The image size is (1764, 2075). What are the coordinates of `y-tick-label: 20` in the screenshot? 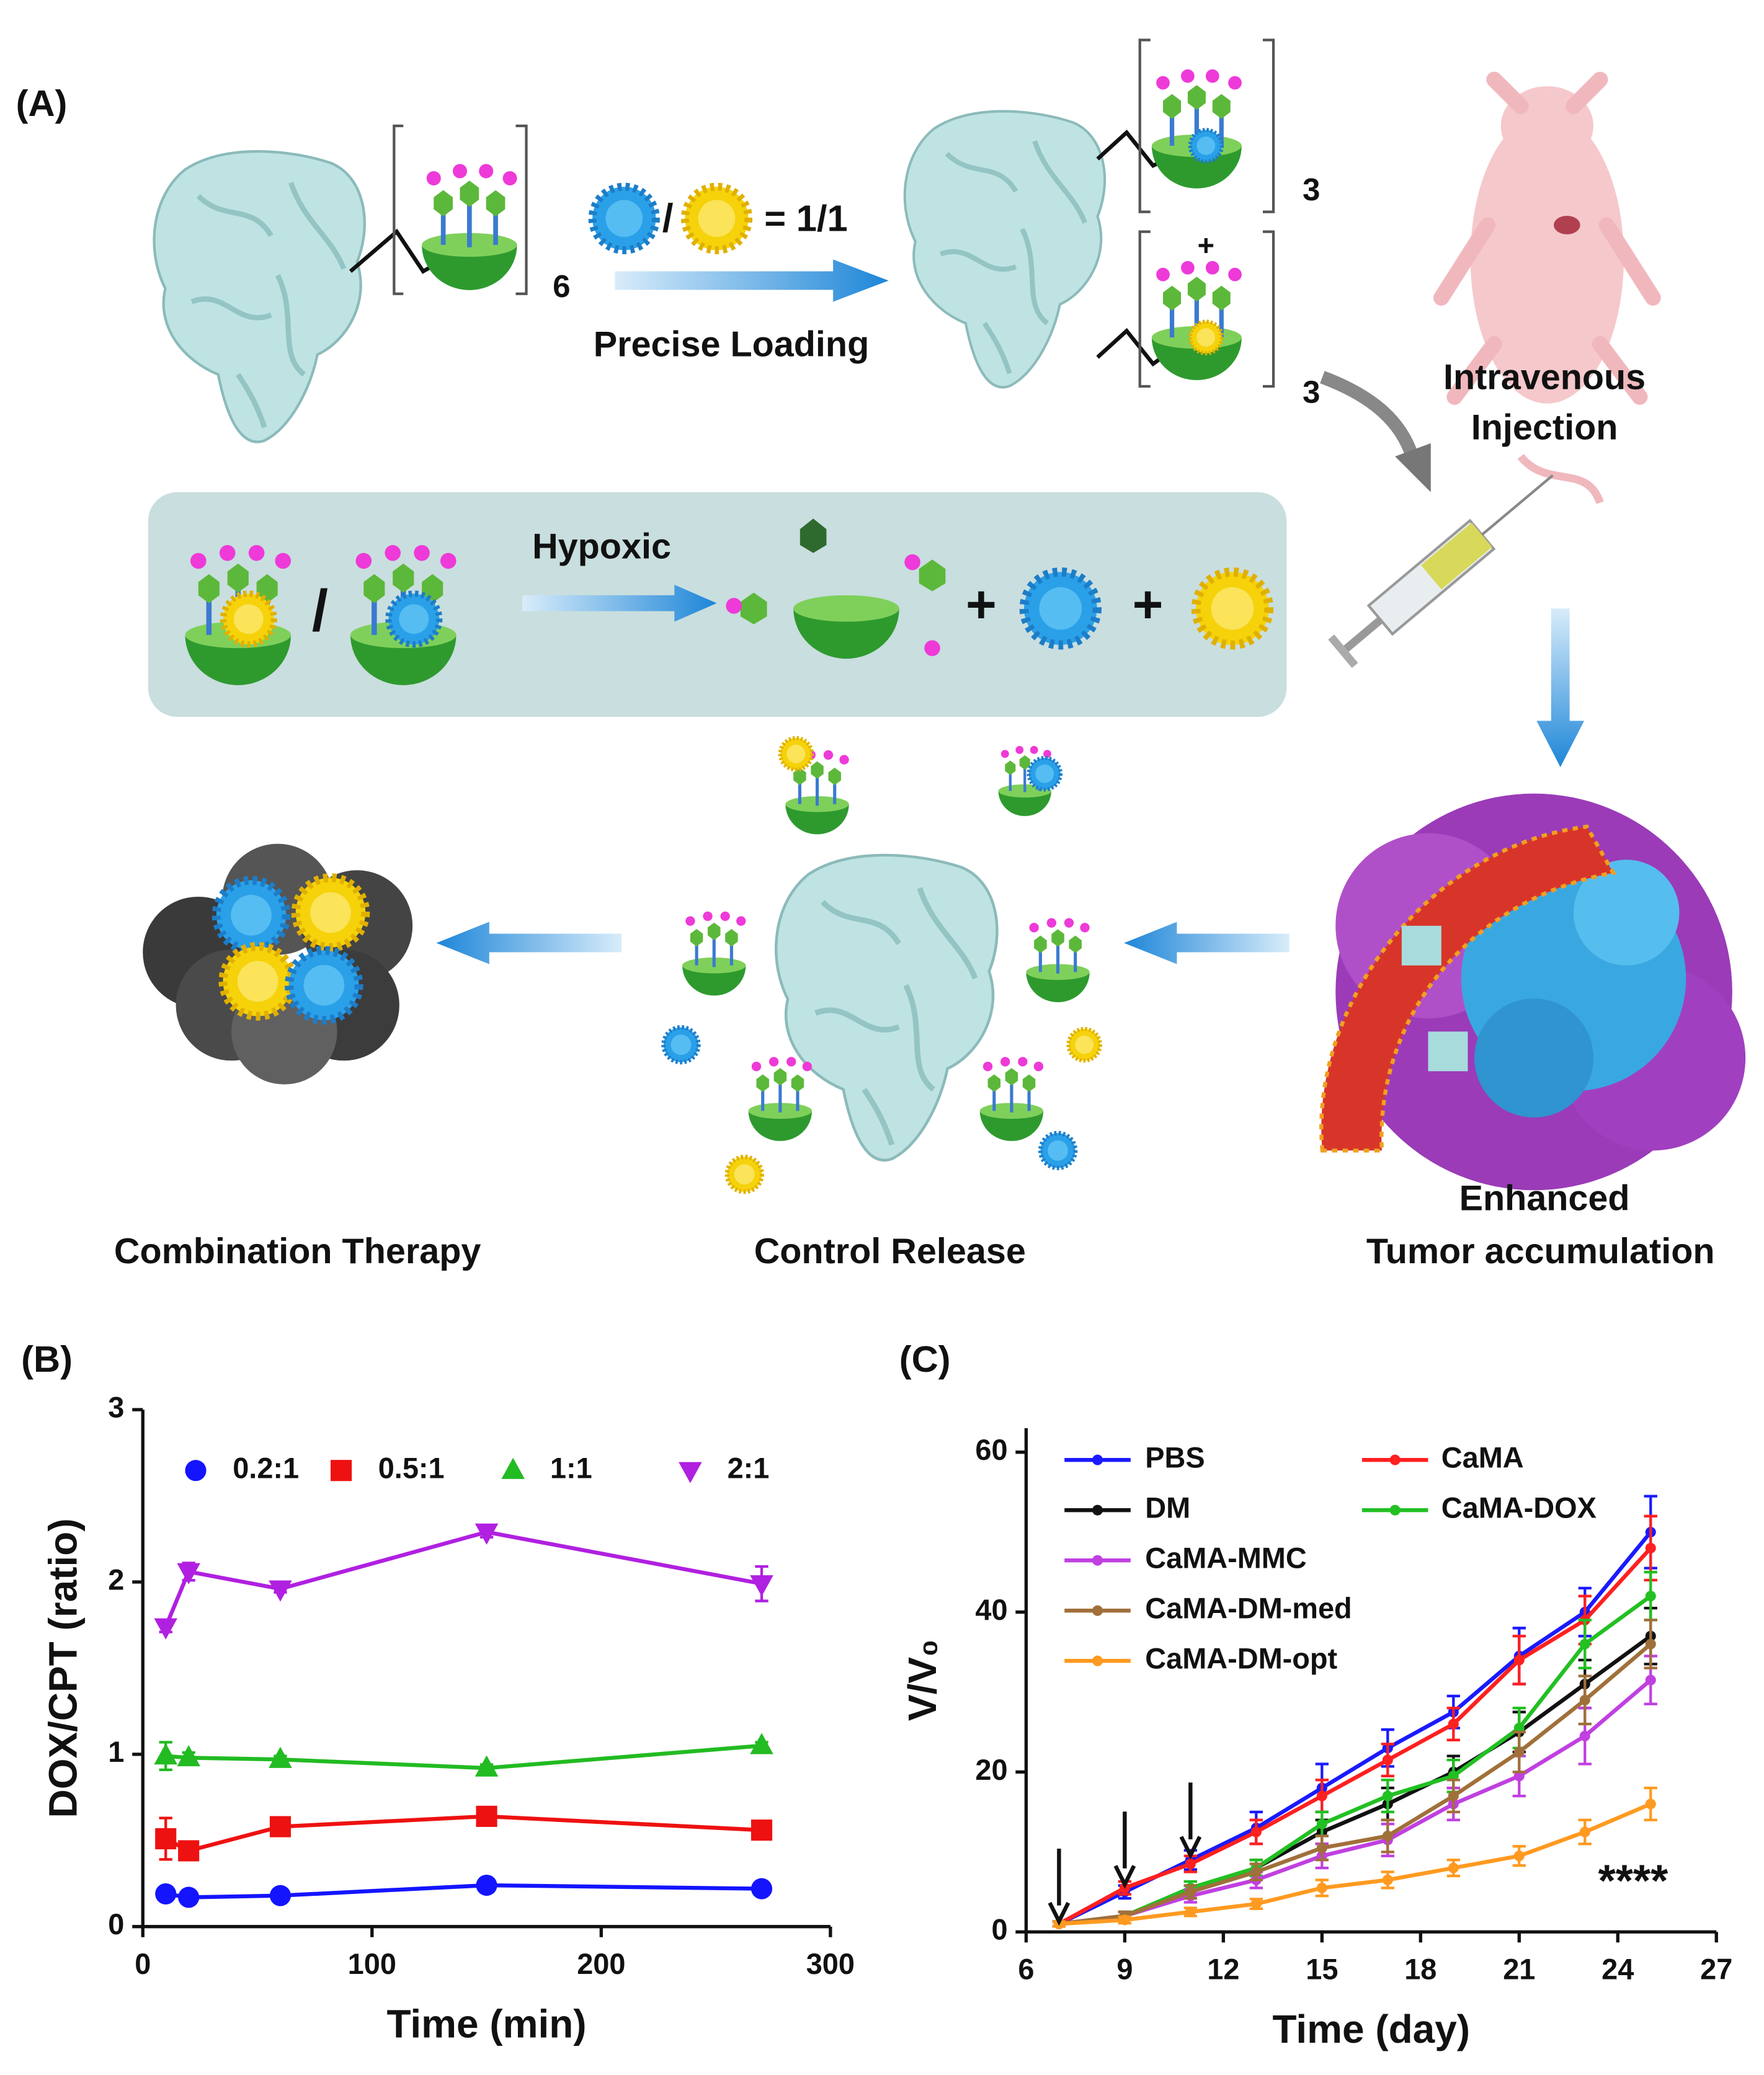 It's located at (991, 1770).